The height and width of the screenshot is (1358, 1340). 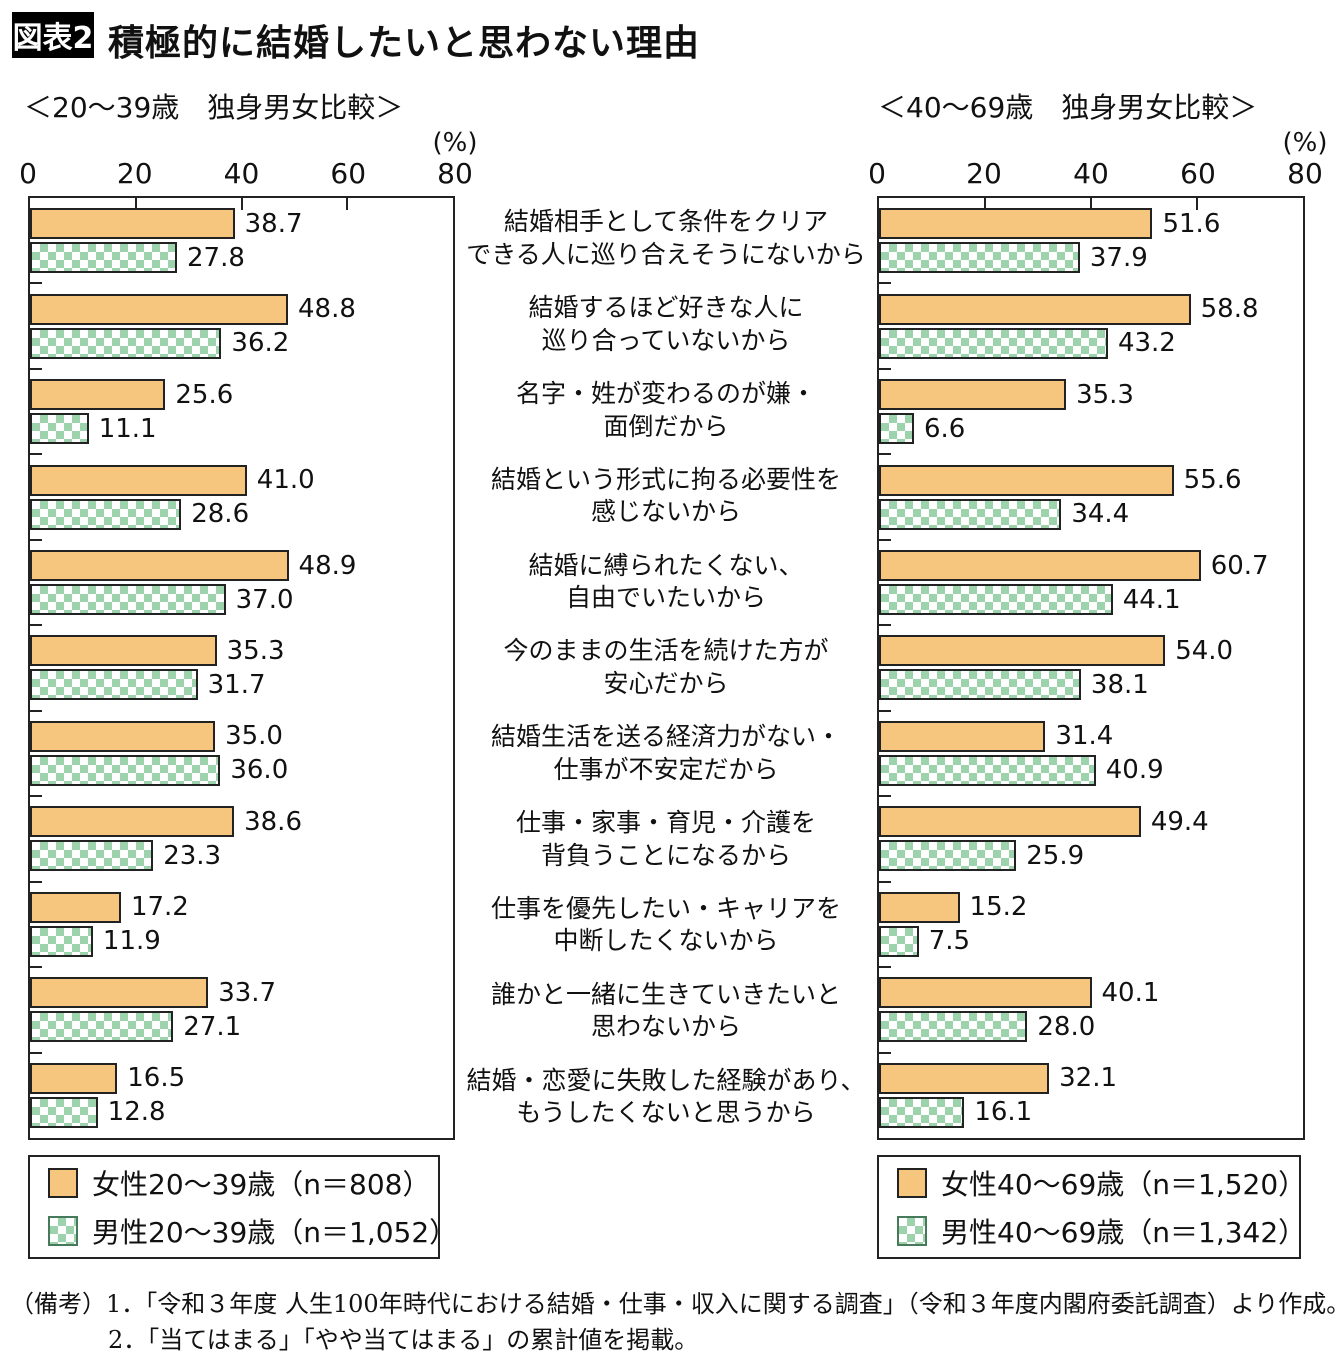 What do you see at coordinates (159, 907) in the screenshot?
I see `value-label: 17.2` at bounding box center [159, 907].